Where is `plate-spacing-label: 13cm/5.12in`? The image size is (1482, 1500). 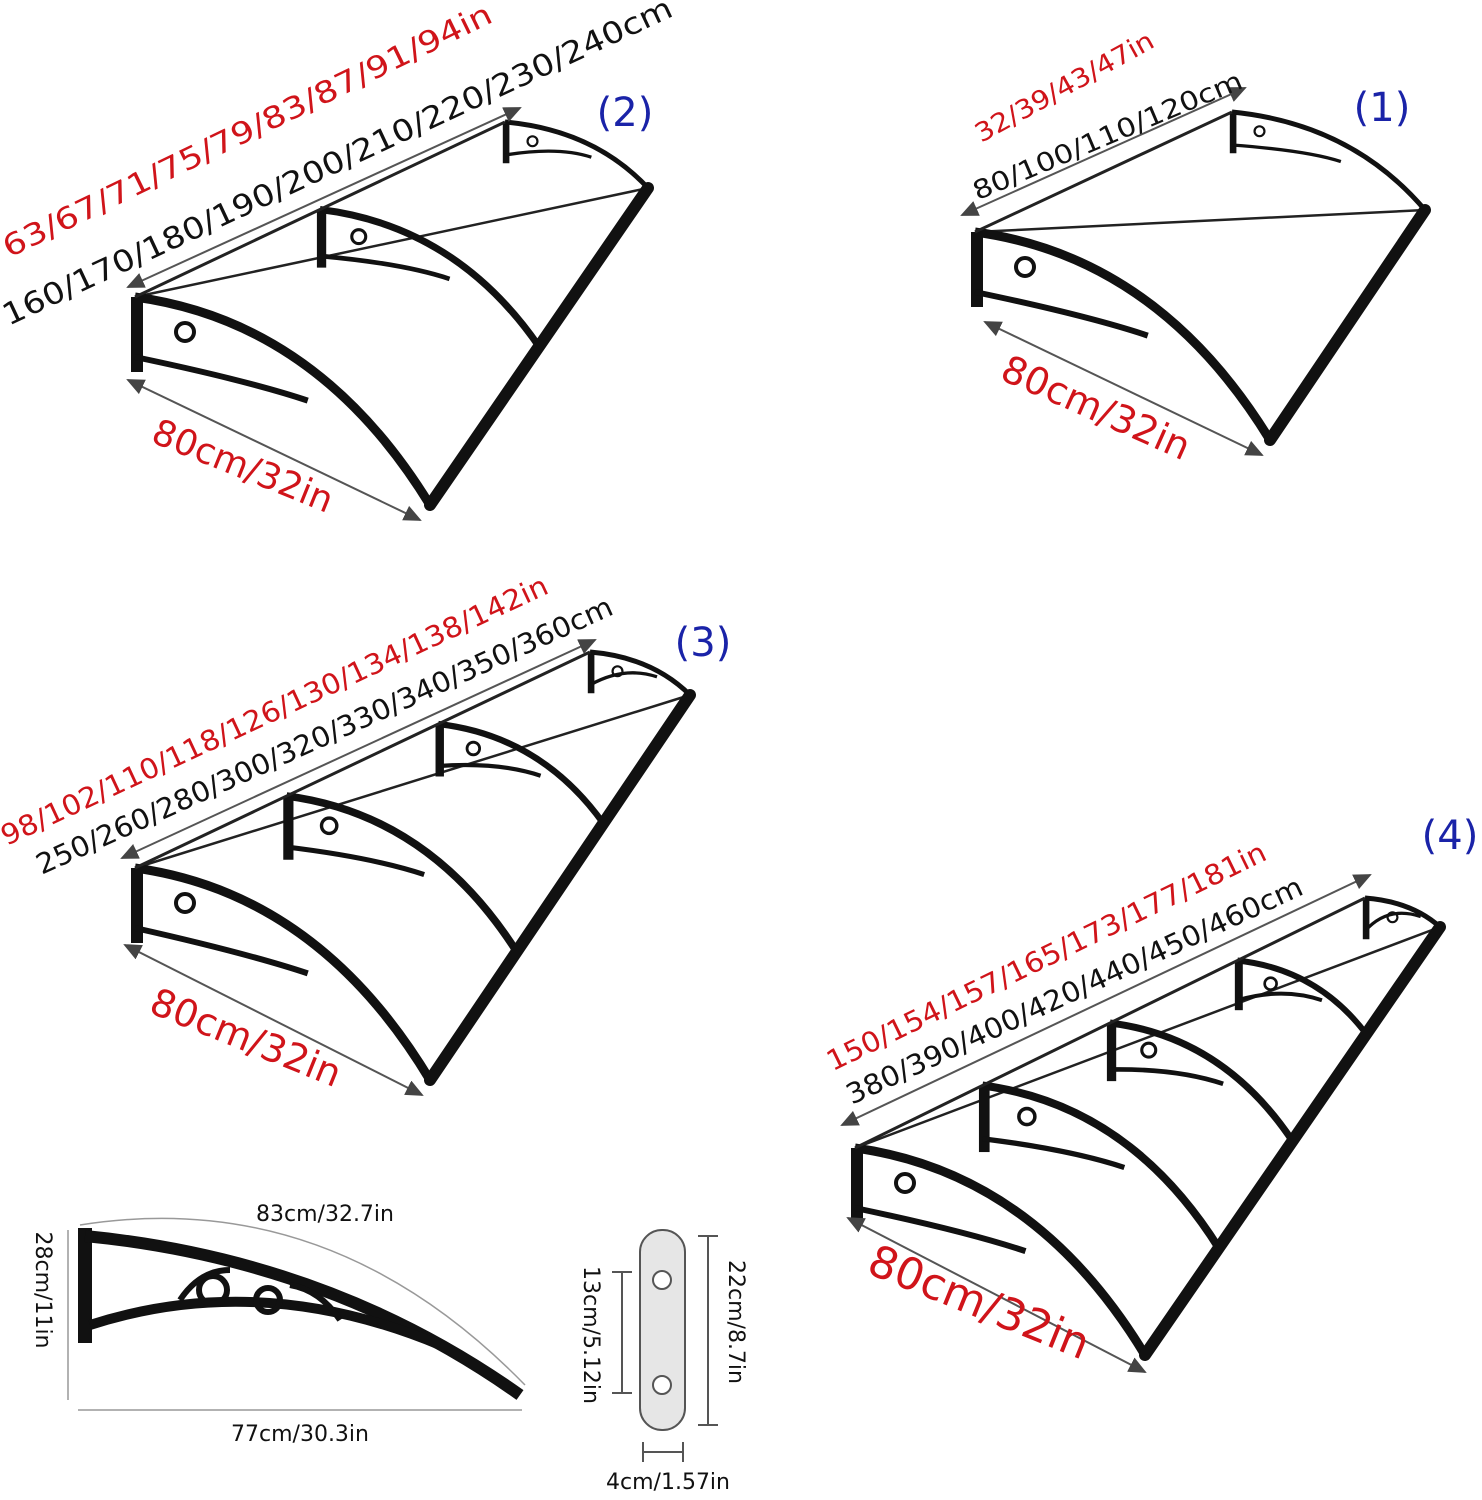 plate-spacing-label: 13cm/5.12in is located at coordinates (590, 1335).